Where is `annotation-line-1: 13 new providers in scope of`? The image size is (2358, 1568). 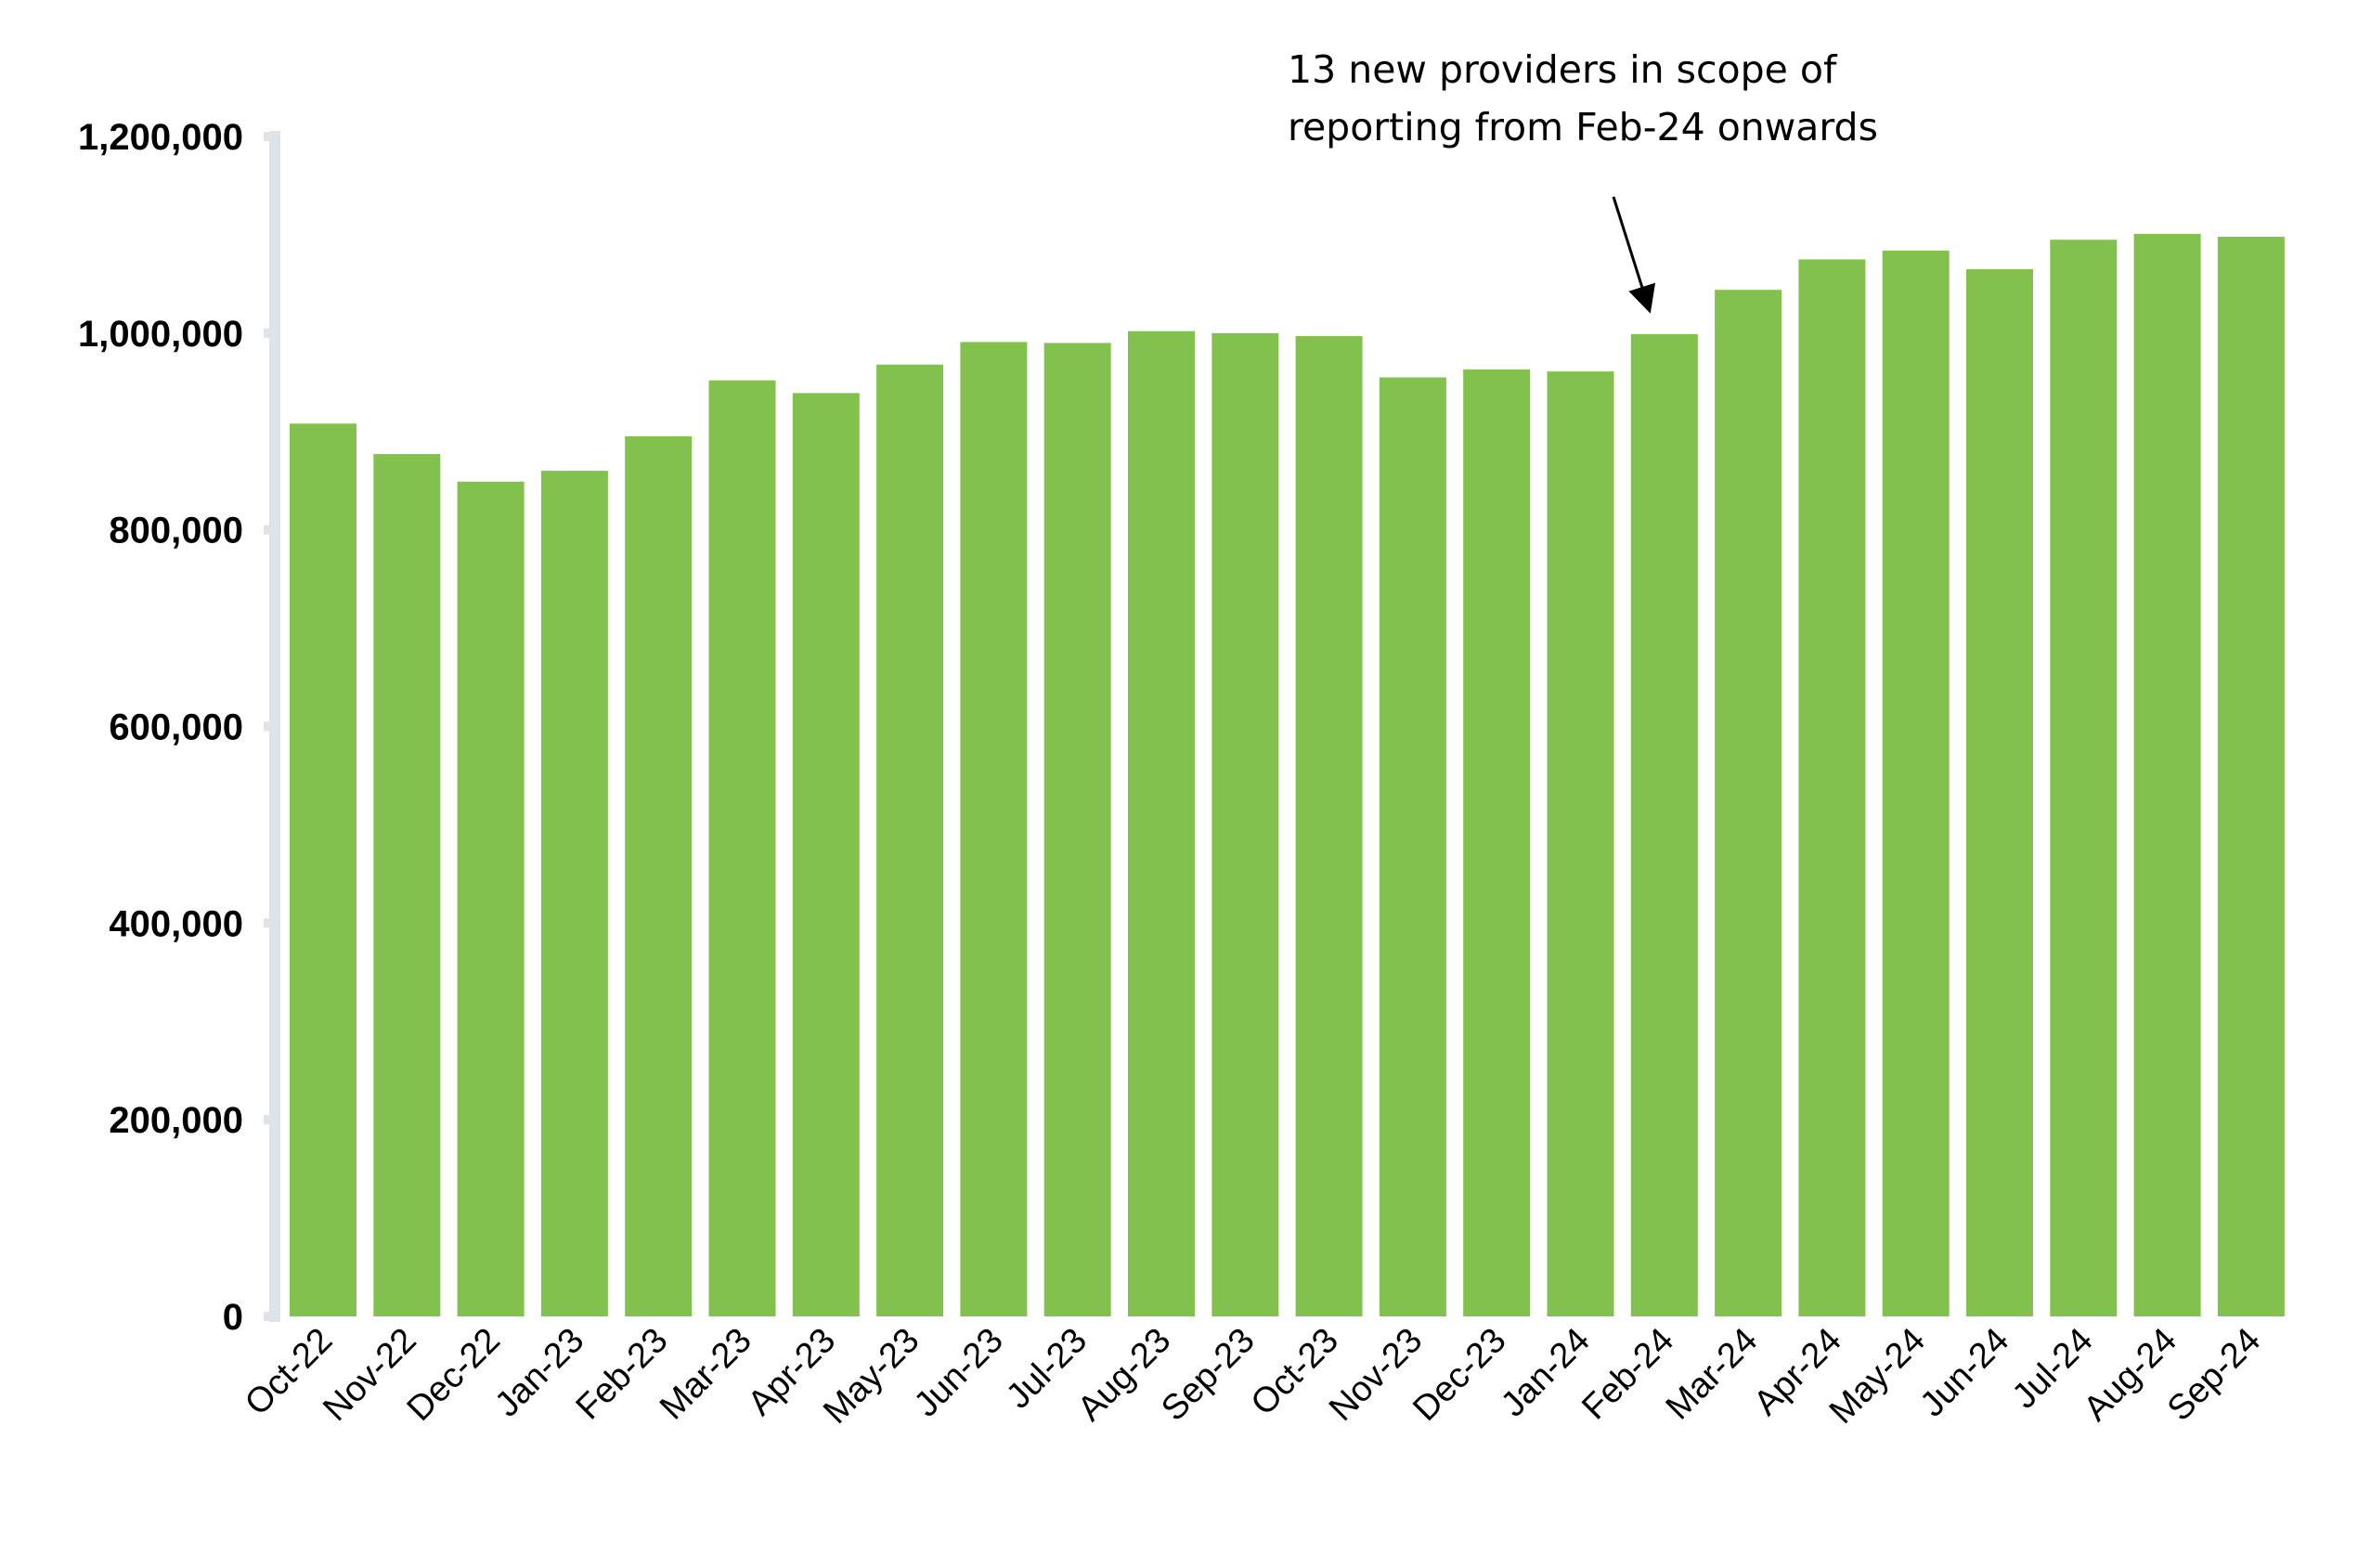 annotation-line-1: 13 new providers in scope of is located at coordinates (1563, 69).